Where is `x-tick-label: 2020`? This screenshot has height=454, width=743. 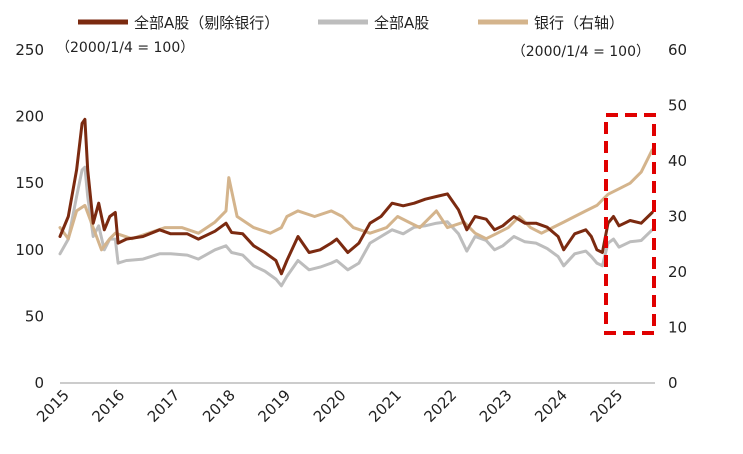
x-tick-label: 2020 is located at coordinates (330, 406).